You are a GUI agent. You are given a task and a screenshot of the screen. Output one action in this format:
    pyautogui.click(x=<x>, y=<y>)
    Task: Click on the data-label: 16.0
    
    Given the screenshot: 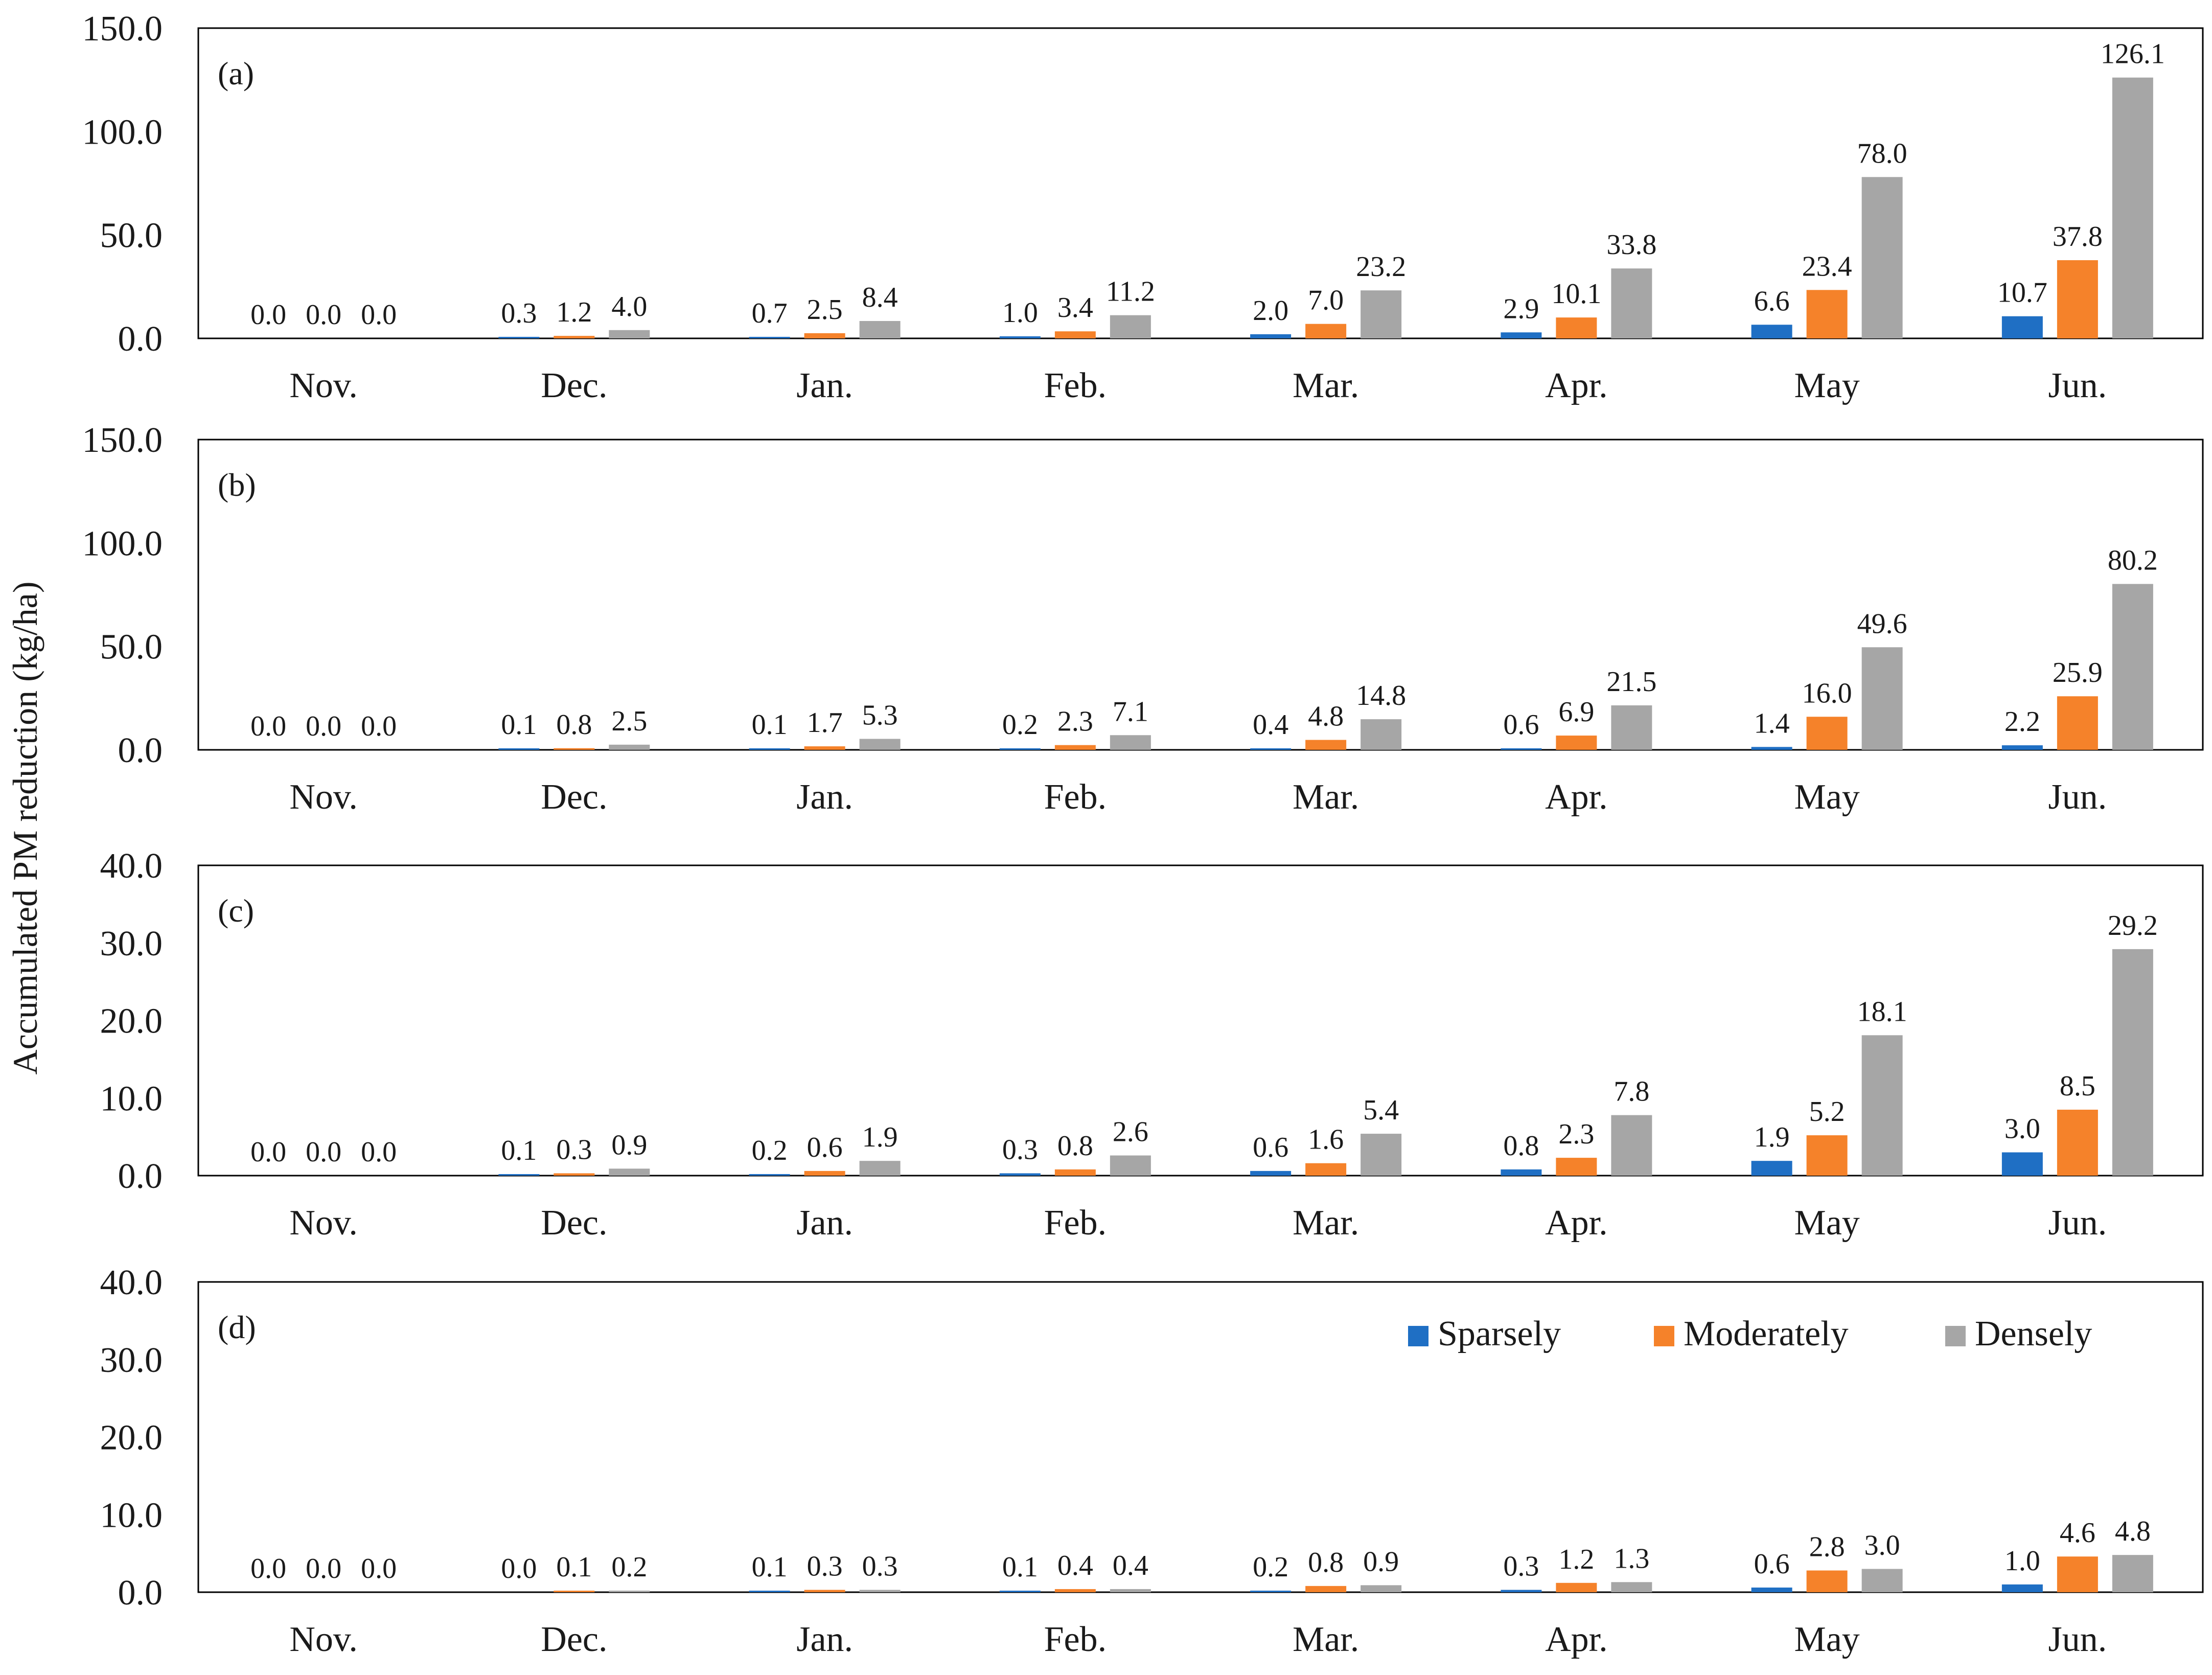 What is the action you would take?
    pyautogui.click(x=1827, y=693)
    